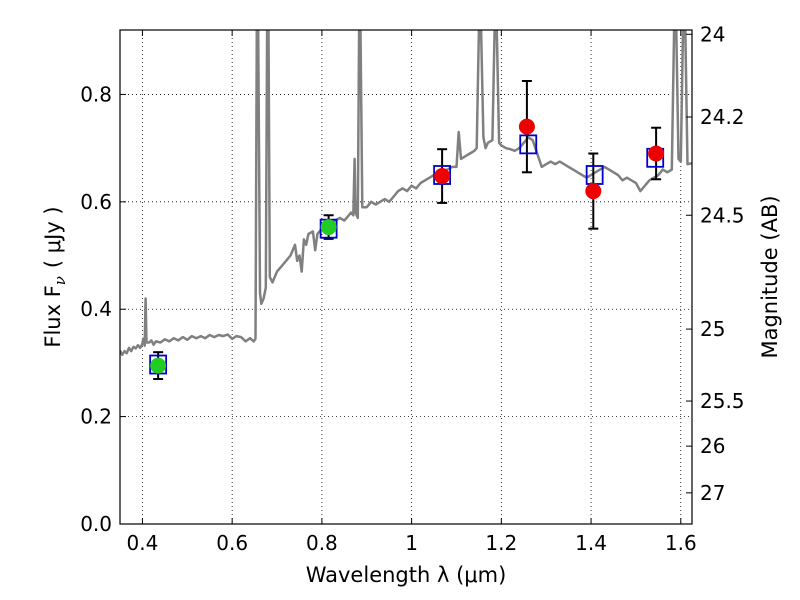  Describe the element at coordinates (712, 329) in the screenshot. I see `y2-tick-label-3: 25` at that location.